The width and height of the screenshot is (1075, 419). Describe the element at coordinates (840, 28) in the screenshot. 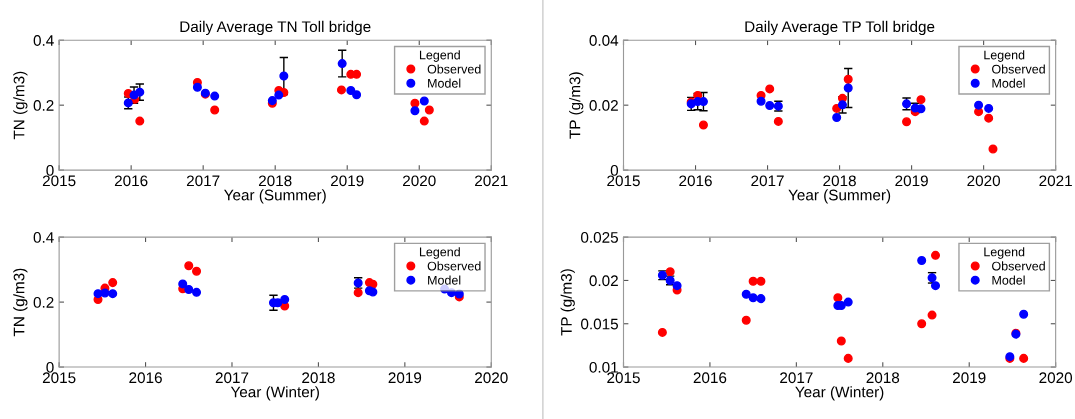

I see `chart-title: Daily Average TP Toll bridge` at that location.